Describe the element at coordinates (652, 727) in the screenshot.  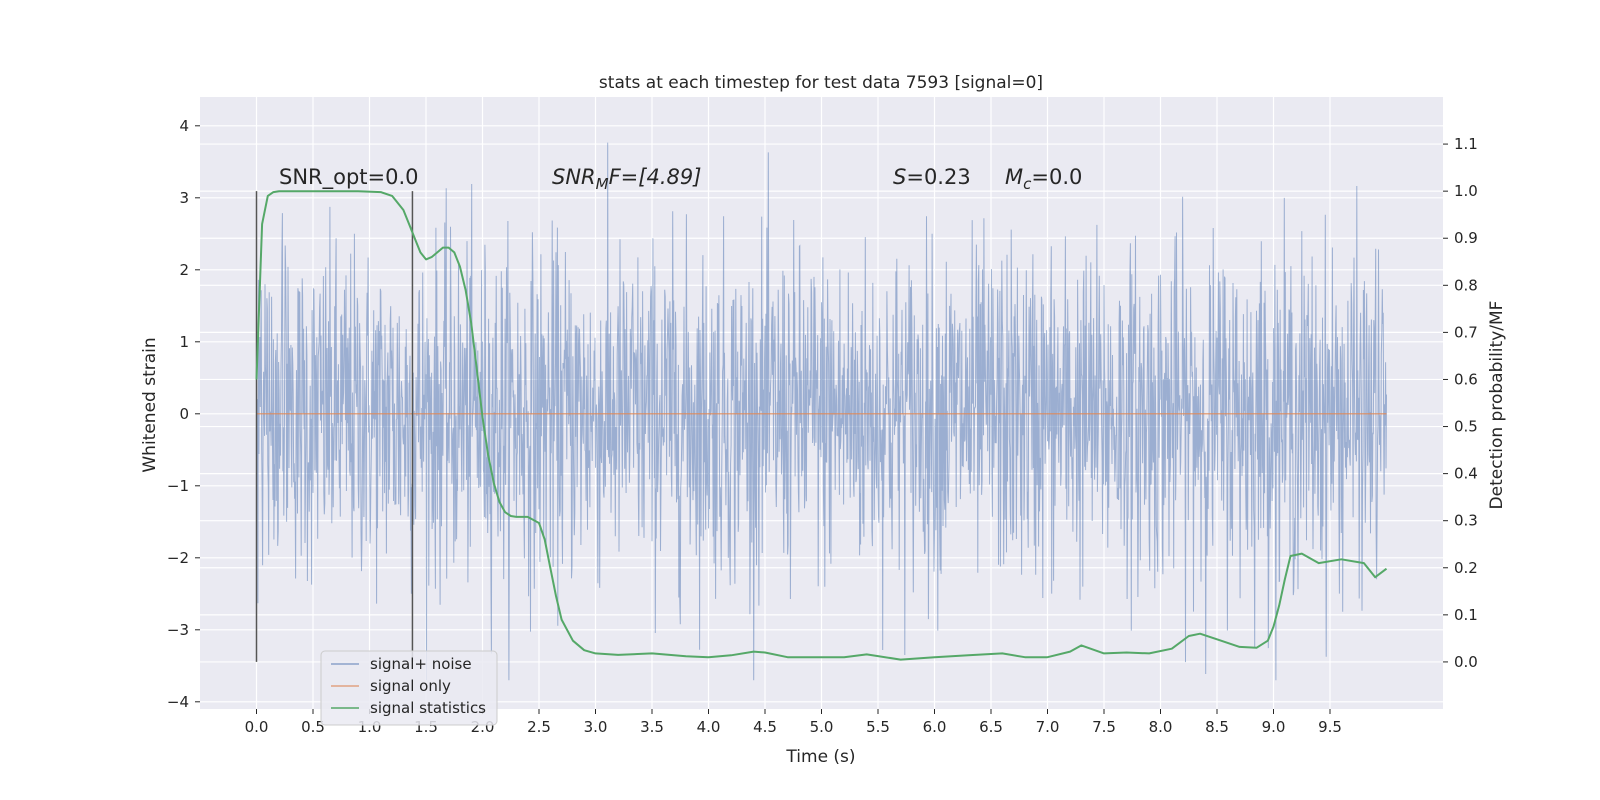
I see `x-tick-label-7: 3.5` at that location.